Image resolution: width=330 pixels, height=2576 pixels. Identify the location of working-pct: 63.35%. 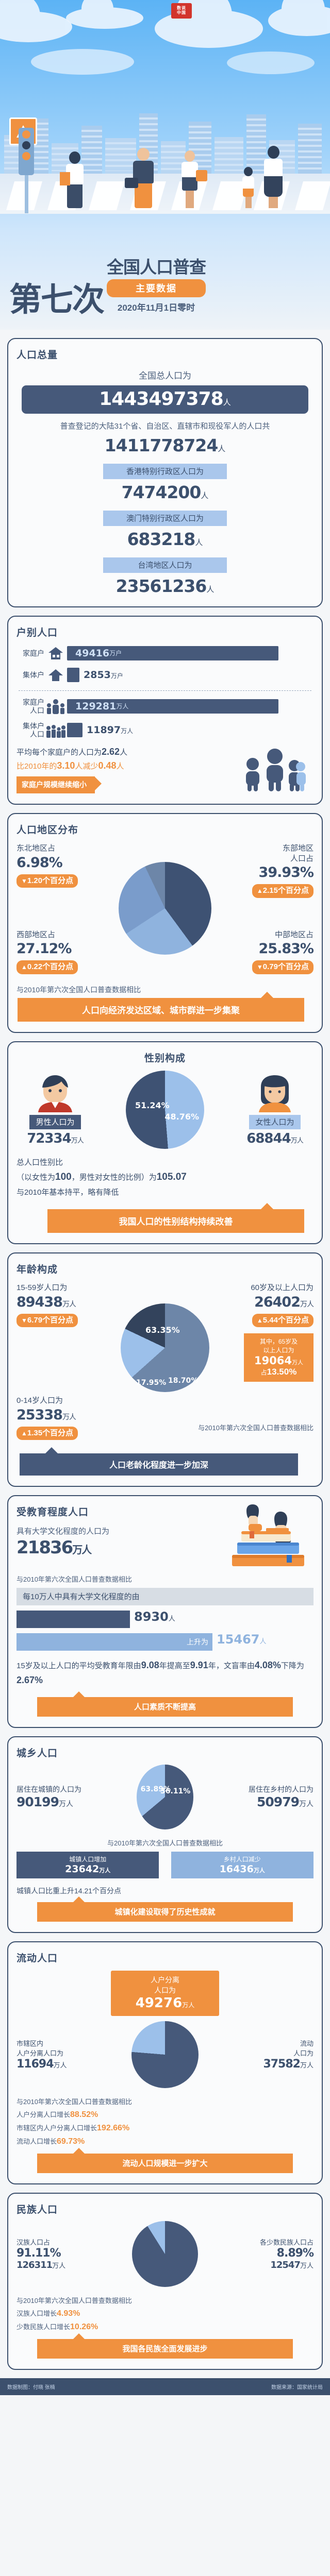
(163, 1330).